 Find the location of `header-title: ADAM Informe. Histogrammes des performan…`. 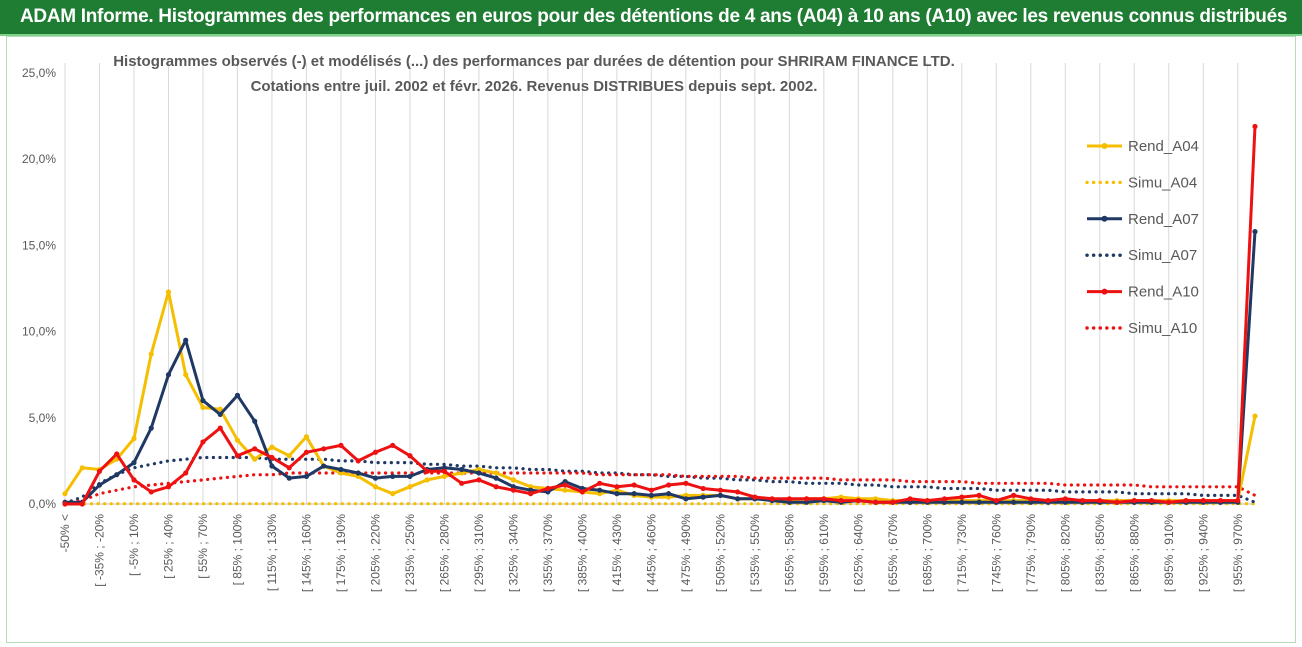

header-title: ADAM Informe. Histogrammes des performan… is located at coordinates (654, 16).